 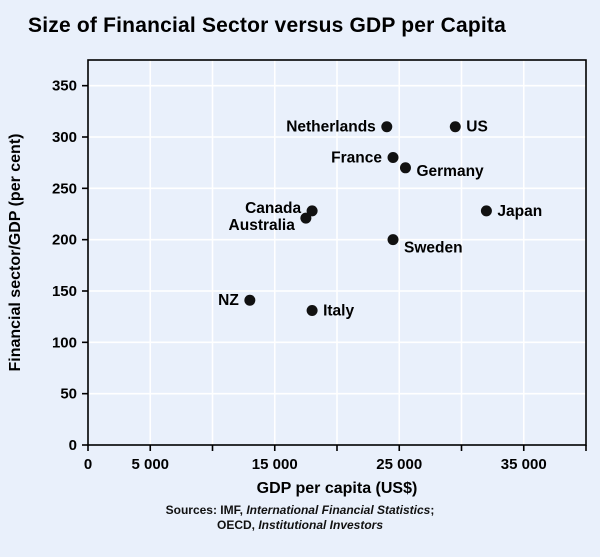 What do you see at coordinates (73, 445) in the screenshot?
I see `y-tick-label: 0` at bounding box center [73, 445].